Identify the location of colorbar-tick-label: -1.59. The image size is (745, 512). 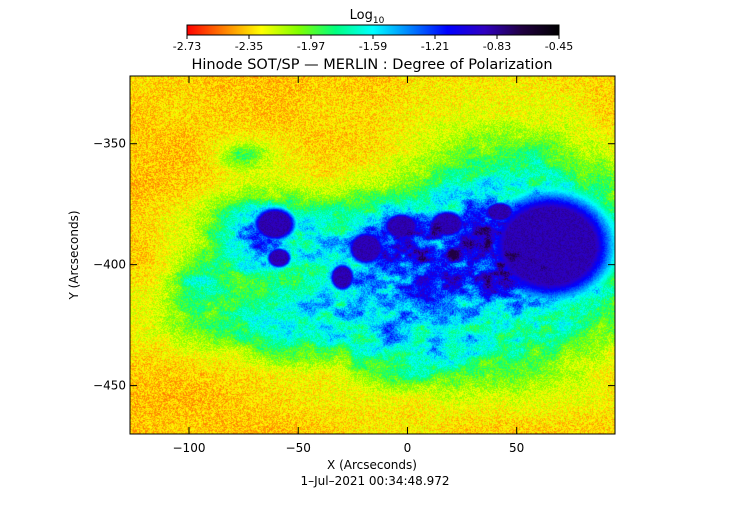
(373, 46).